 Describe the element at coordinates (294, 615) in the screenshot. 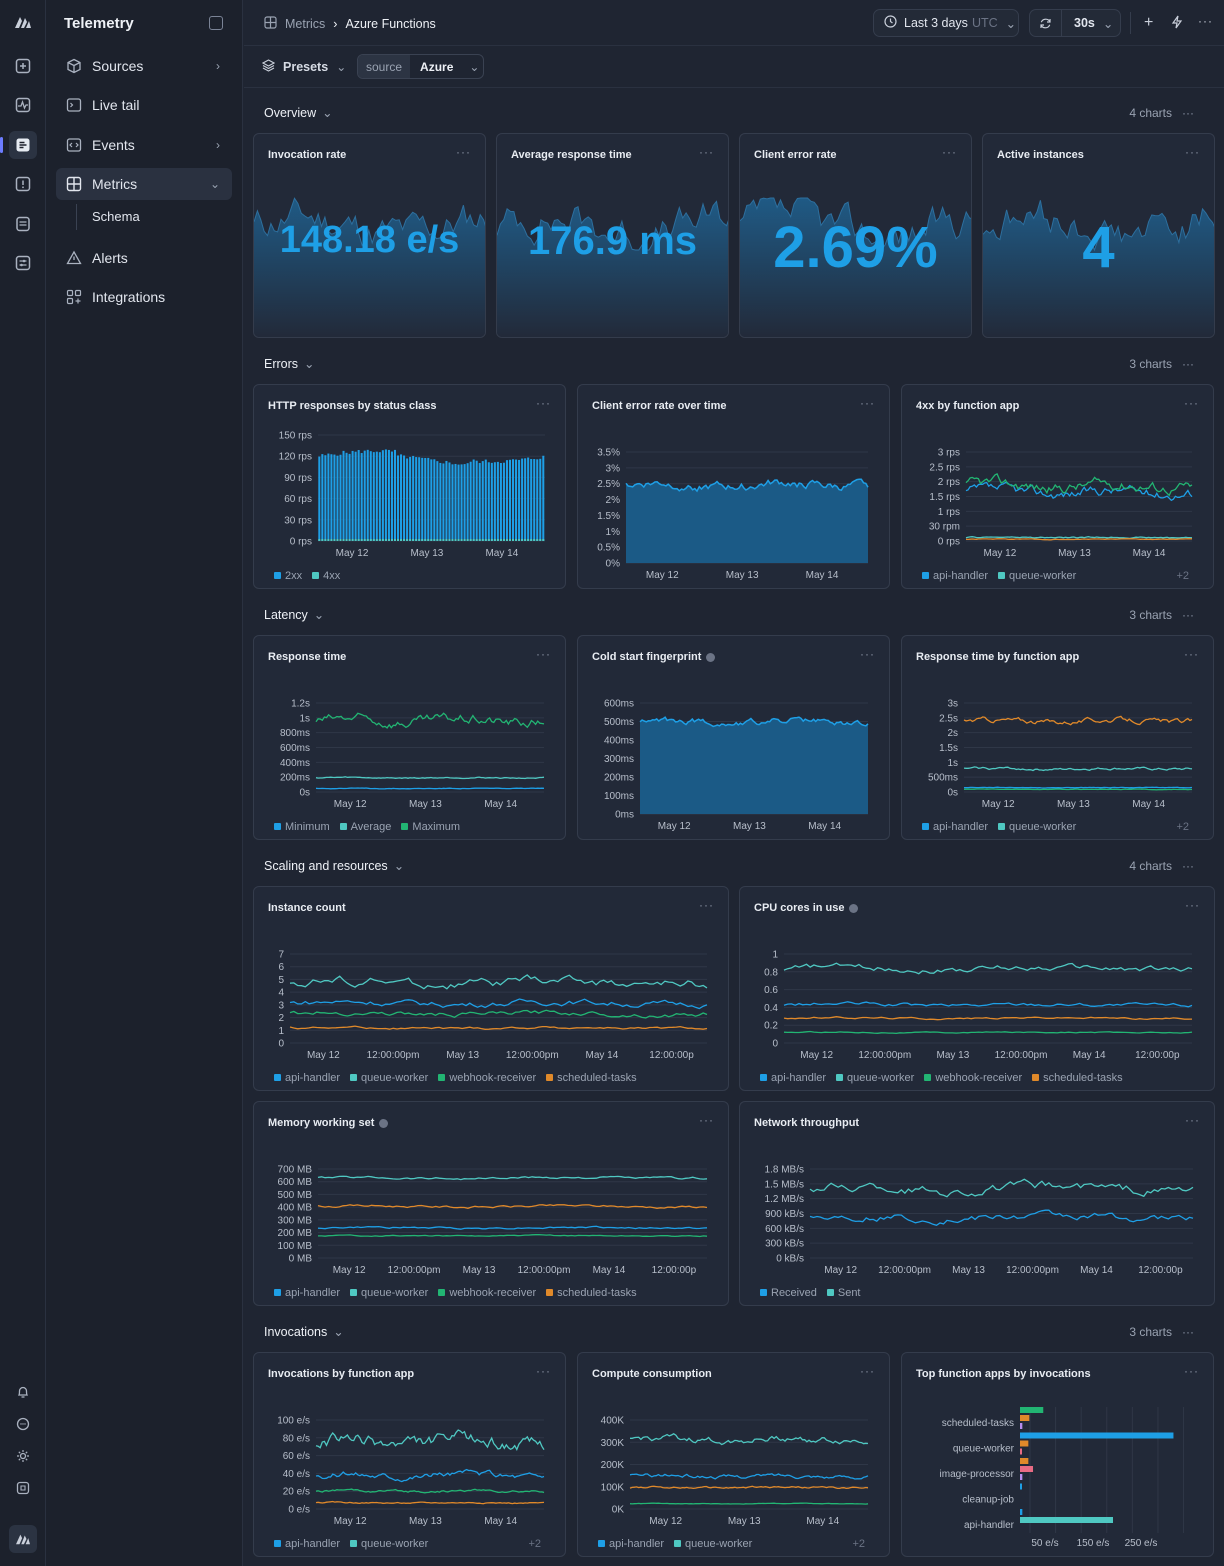

I see `section-latency: Latency ⌄` at that location.